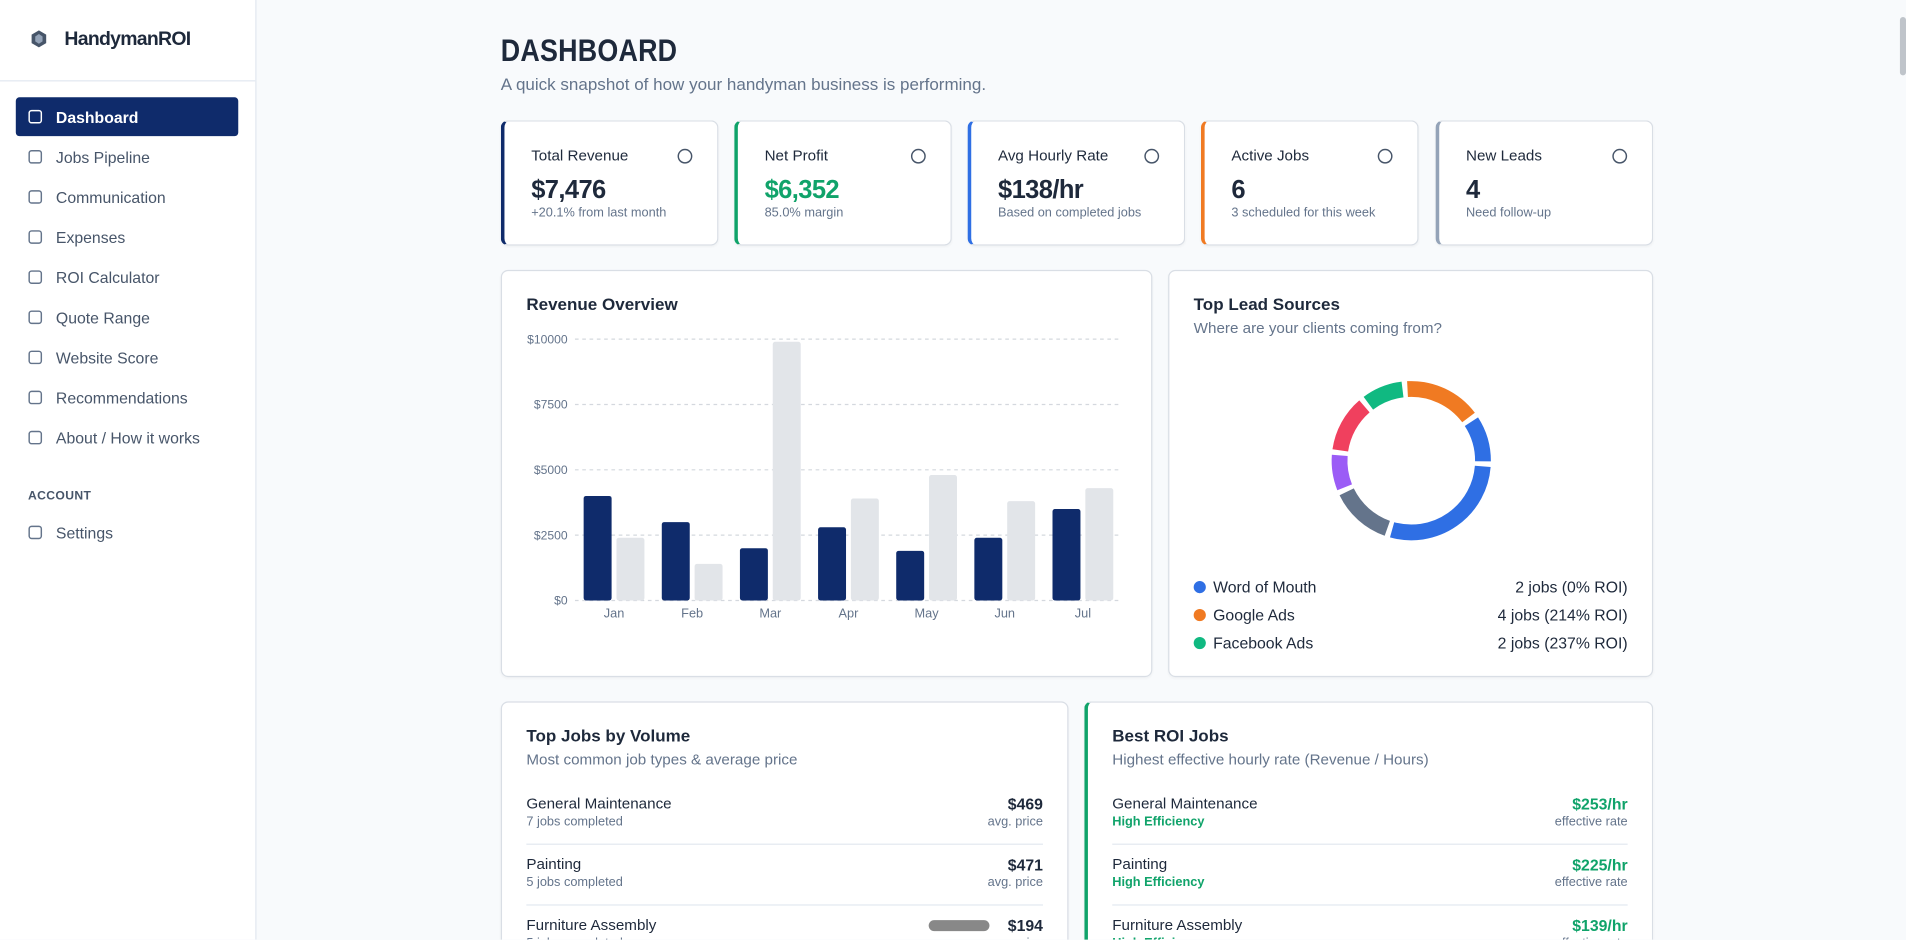 The height and width of the screenshot is (940, 1906). What do you see at coordinates (551, 535) in the screenshot?
I see `y-tick-label: $2500` at bounding box center [551, 535].